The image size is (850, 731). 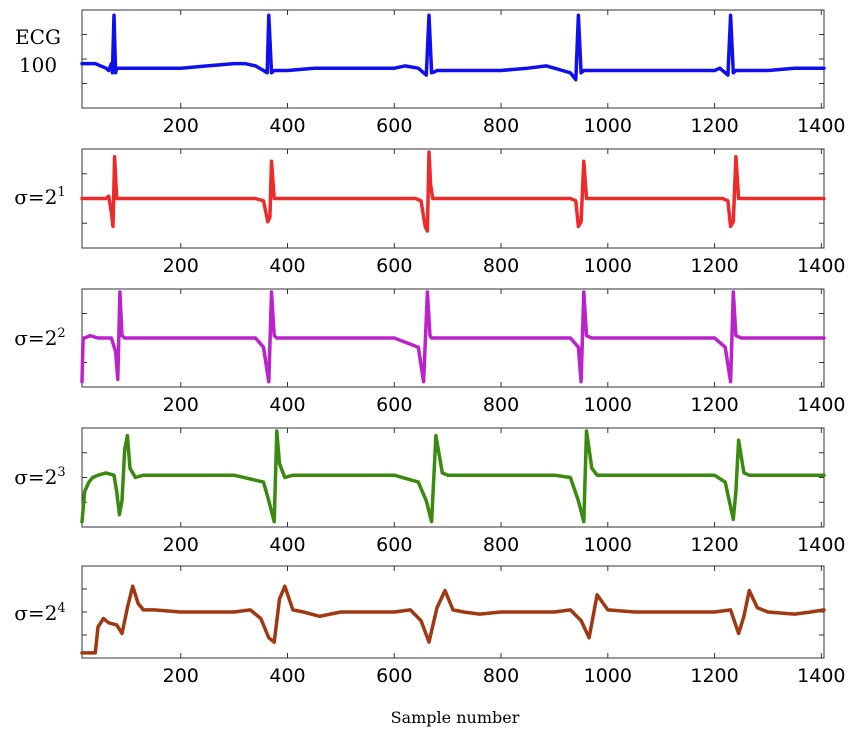 What do you see at coordinates (39, 338) in the screenshot?
I see `row-label: σ=22` at bounding box center [39, 338].